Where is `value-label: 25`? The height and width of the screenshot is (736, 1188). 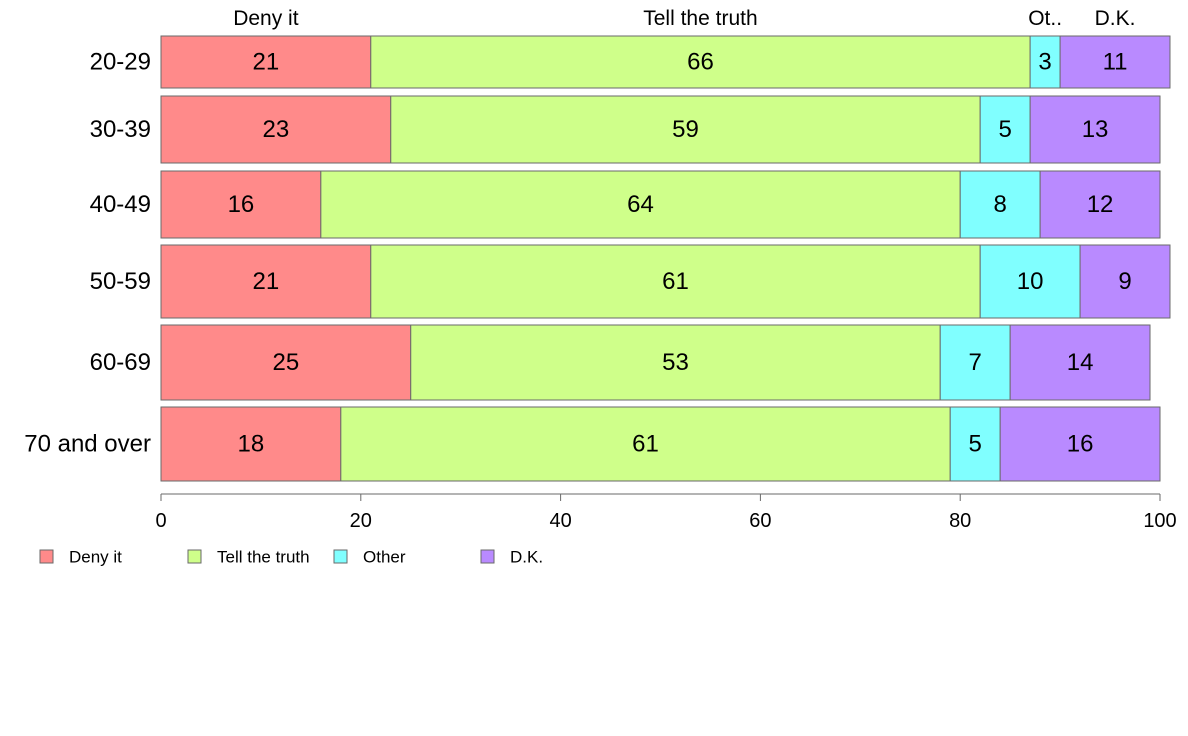 value-label: 25 is located at coordinates (286, 362).